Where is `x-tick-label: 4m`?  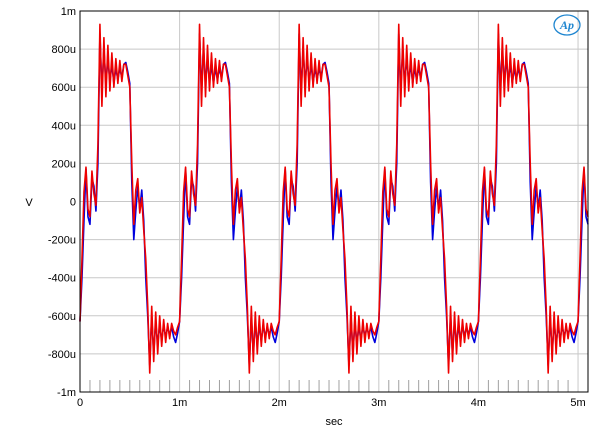
x-tick-label: 4m is located at coordinates (478, 403).